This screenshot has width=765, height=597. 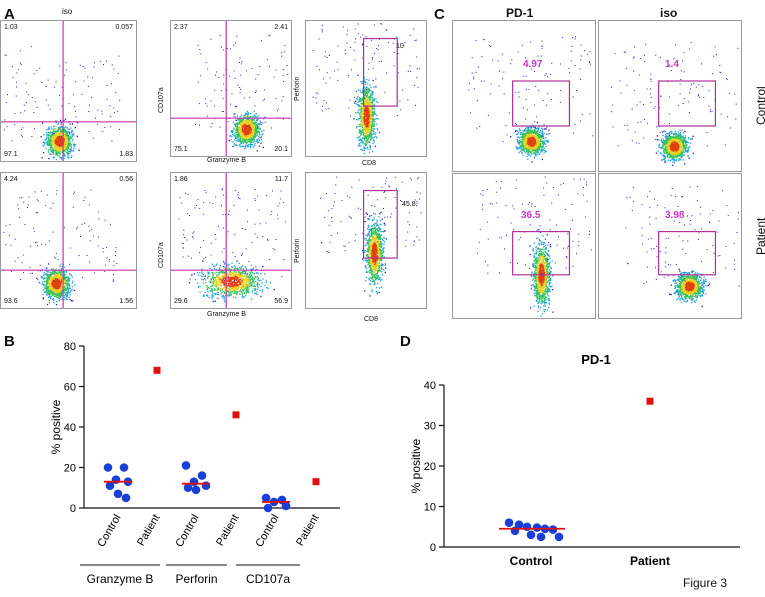 I want to click on facs-plot-a-r2-1: 4.24 0.56 93.6 1.56, so click(x=68, y=240).